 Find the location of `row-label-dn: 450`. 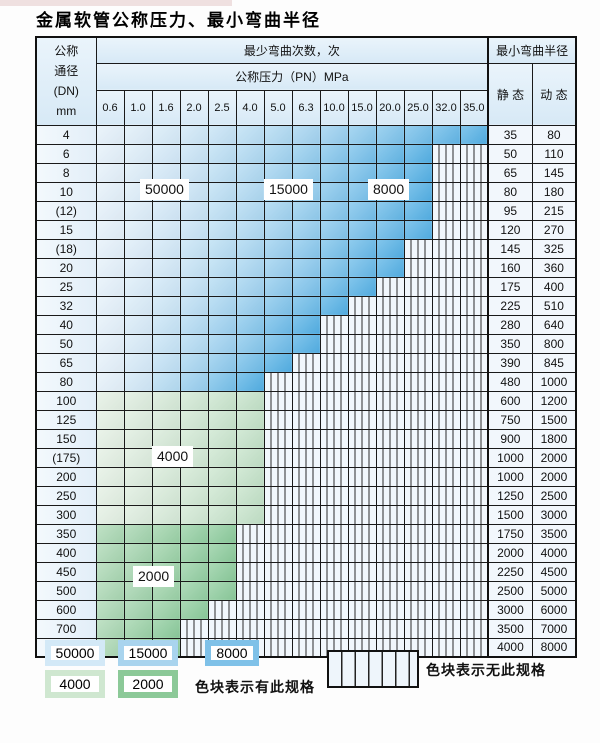

row-label-dn: 450 is located at coordinates (66, 571).